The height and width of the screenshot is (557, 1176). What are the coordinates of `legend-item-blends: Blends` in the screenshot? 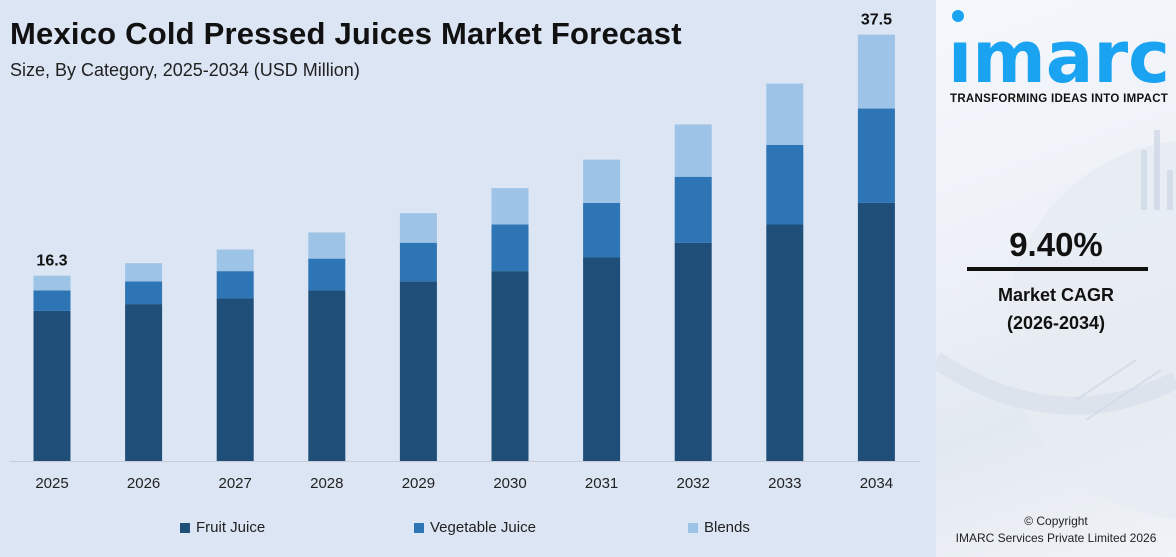 It's located at (719, 527).